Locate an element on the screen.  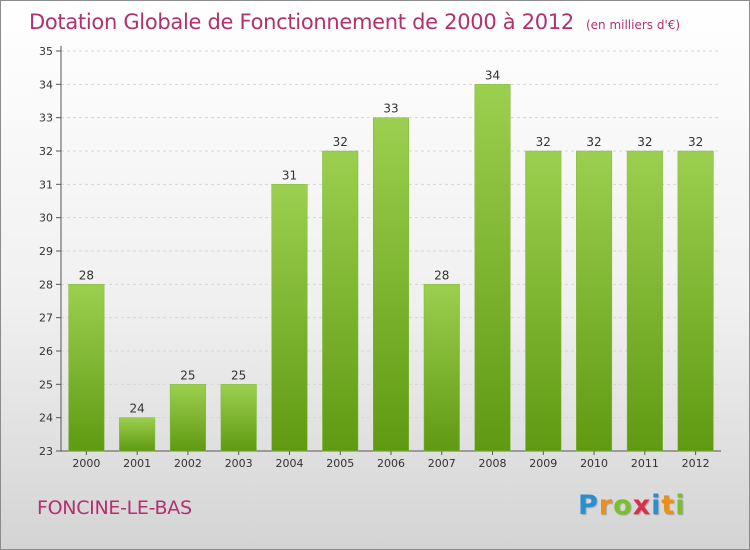
y-tick-label: 25 is located at coordinates (46, 384).